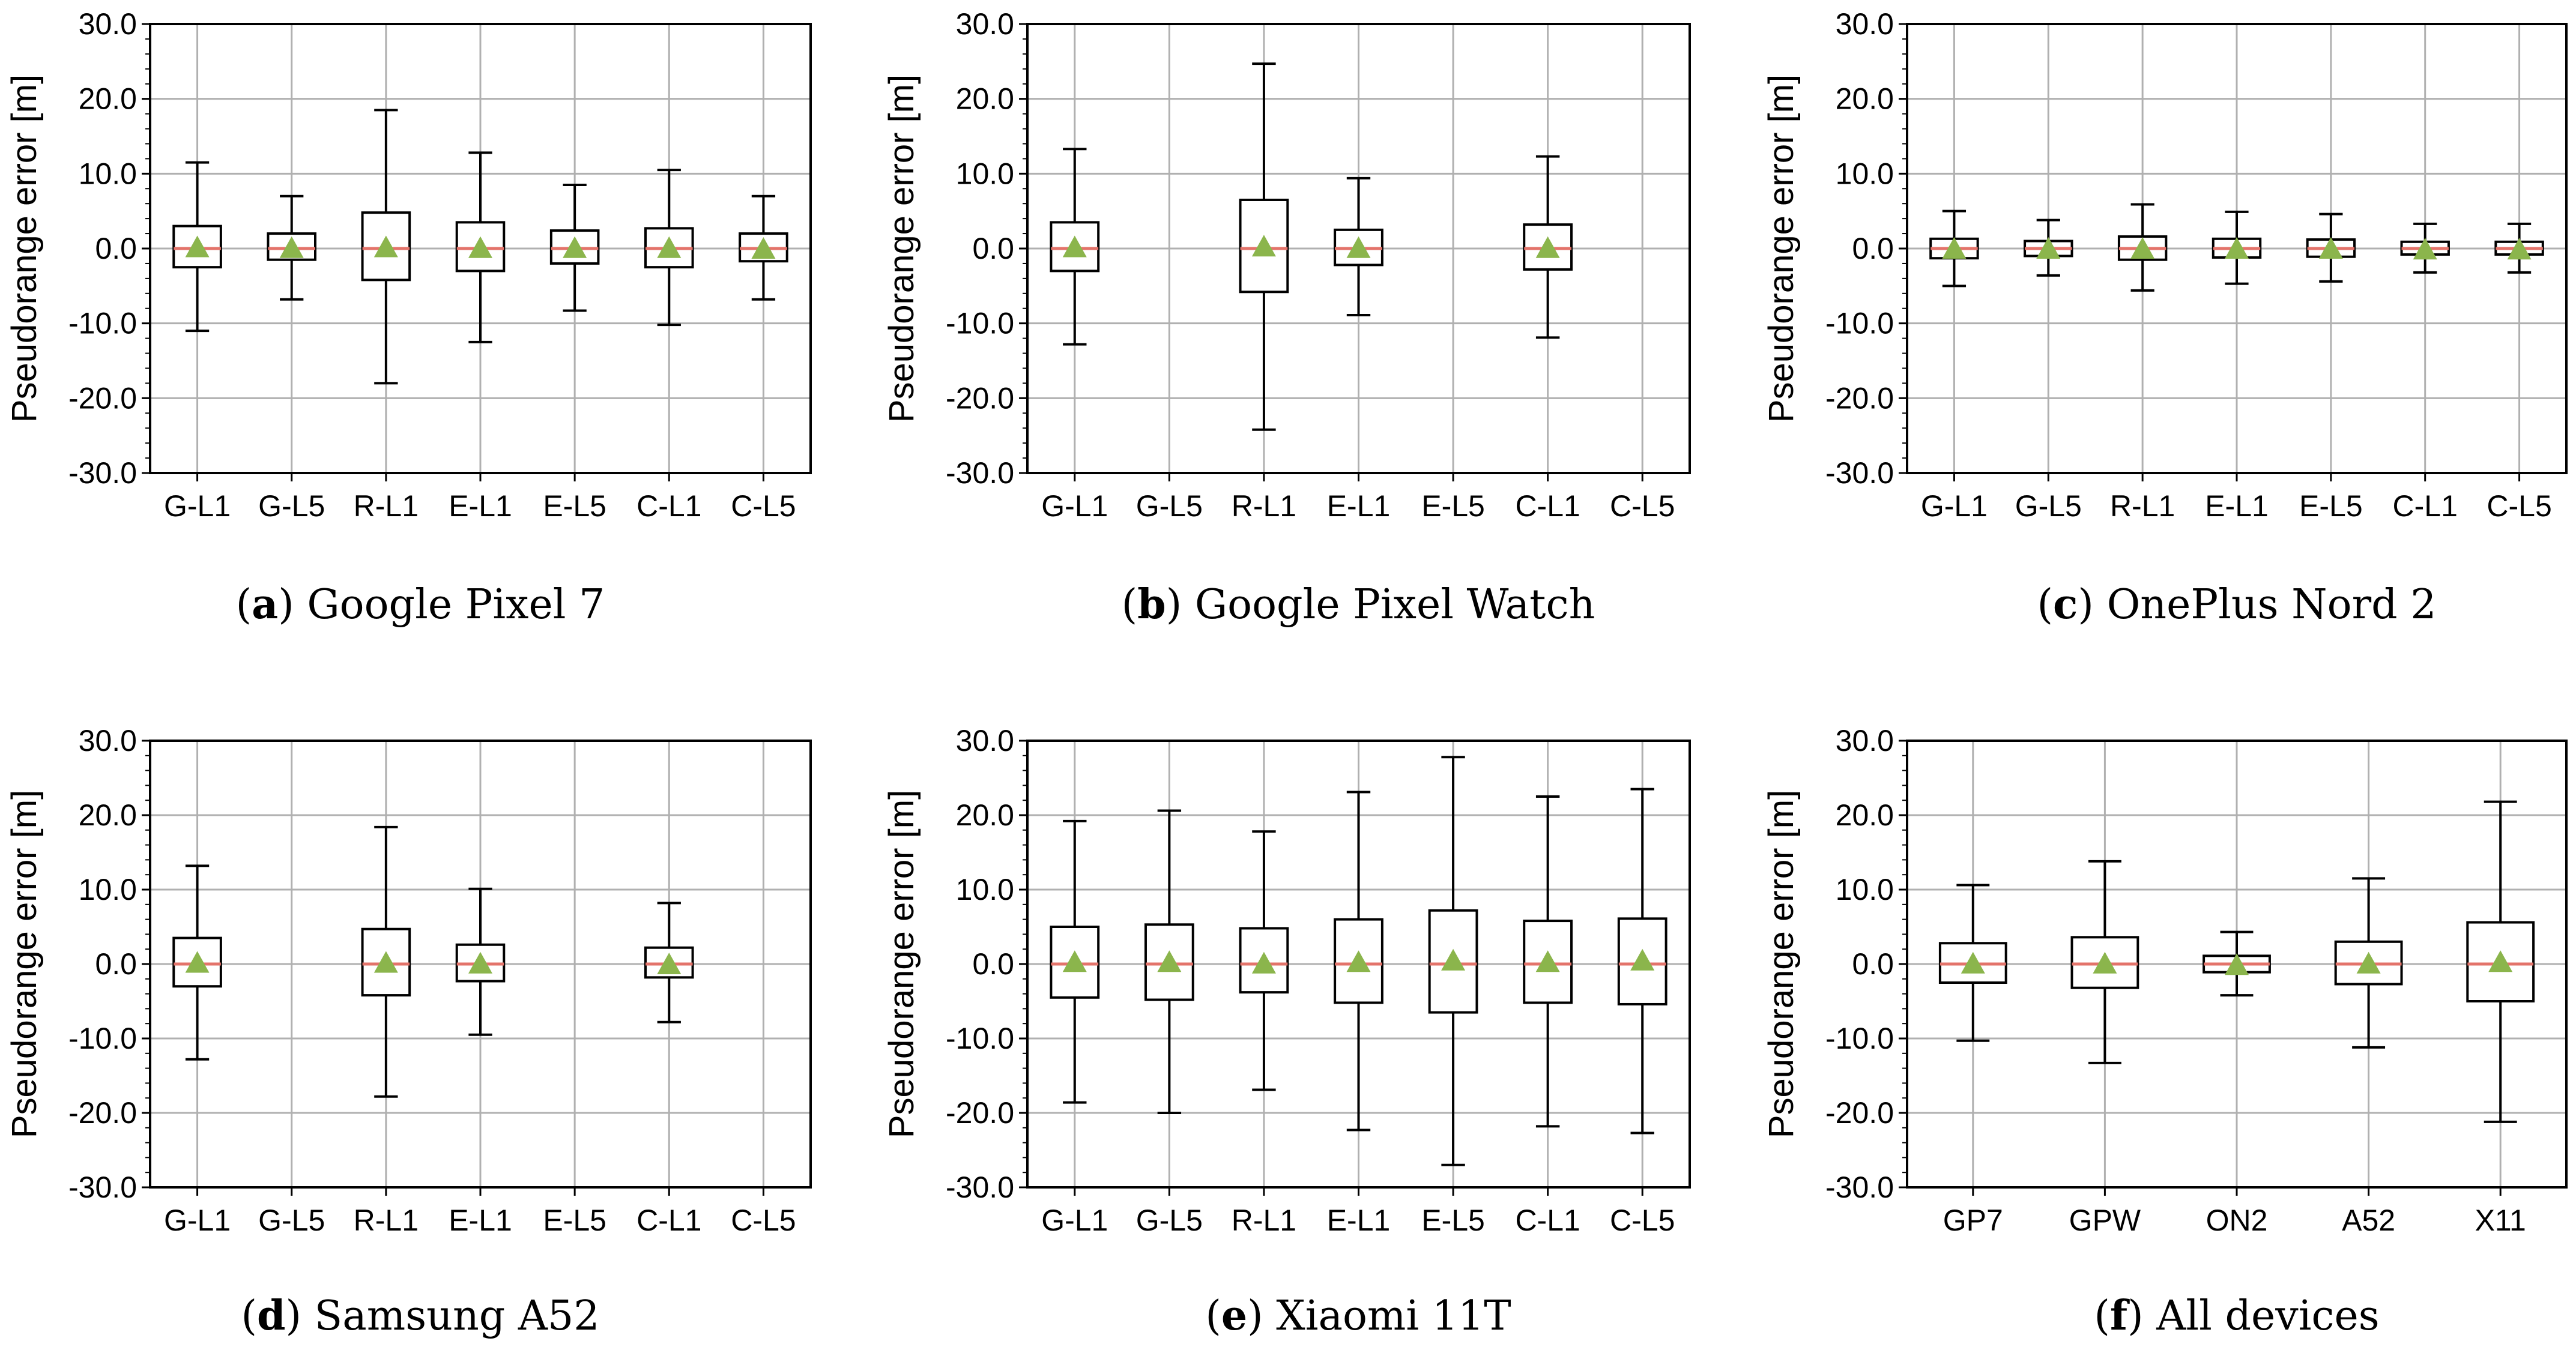 The width and height of the screenshot is (2576, 1359). I want to click on panel-caption: (c) OnePlus Nord 2, so click(2236, 604).